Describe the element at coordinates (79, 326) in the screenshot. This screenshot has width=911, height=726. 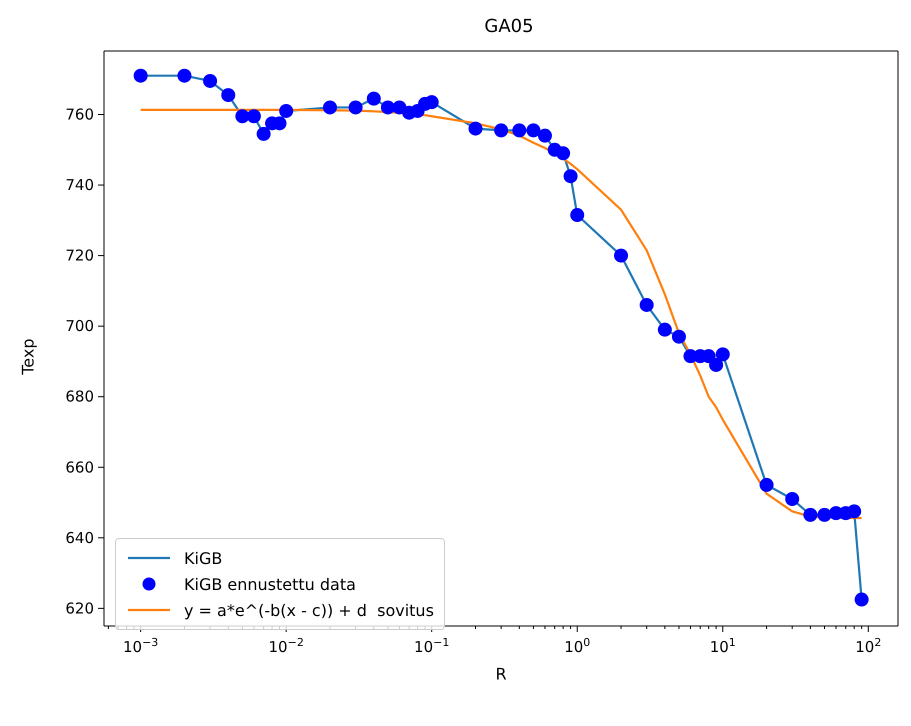
I see `y-tick-label: 700` at that location.